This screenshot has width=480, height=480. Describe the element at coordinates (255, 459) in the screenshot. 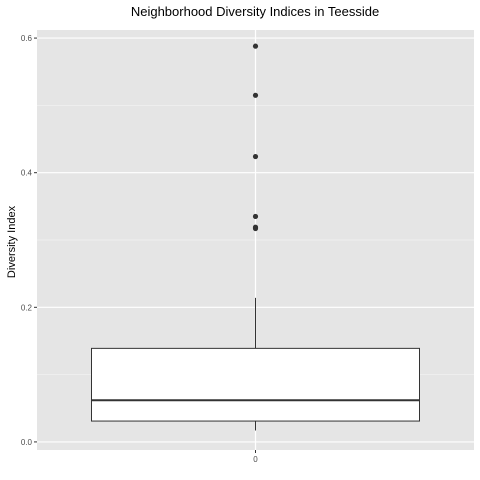

I see `x-tick-label: 0` at that location.